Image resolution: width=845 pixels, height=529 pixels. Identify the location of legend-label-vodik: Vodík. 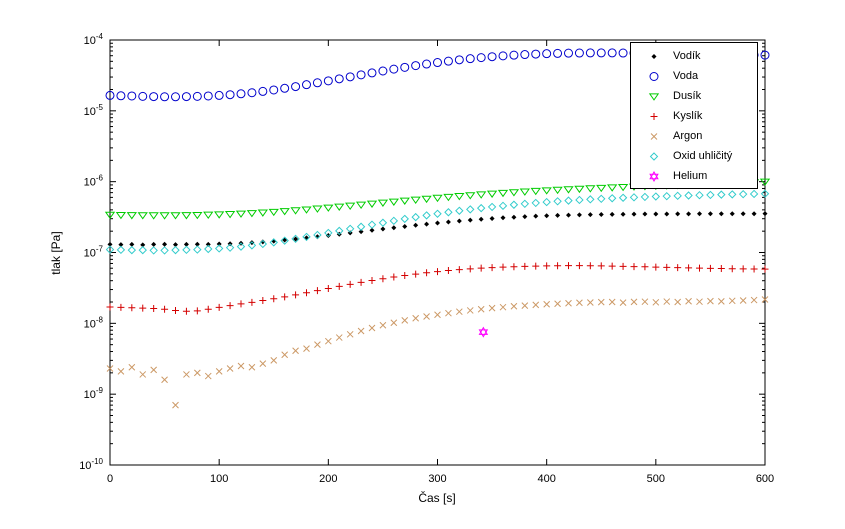
(687, 56).